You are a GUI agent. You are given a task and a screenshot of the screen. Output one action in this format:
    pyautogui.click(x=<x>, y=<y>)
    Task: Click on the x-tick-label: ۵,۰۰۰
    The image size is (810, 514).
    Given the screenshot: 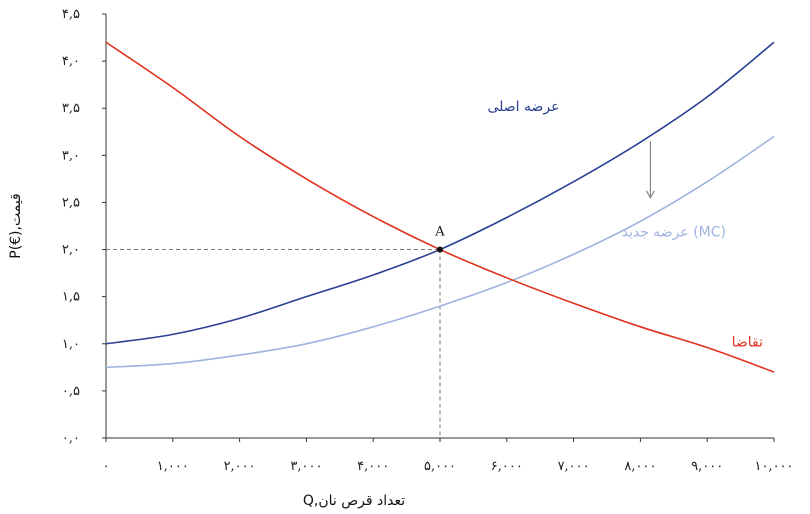 What is the action you would take?
    pyautogui.click(x=440, y=466)
    